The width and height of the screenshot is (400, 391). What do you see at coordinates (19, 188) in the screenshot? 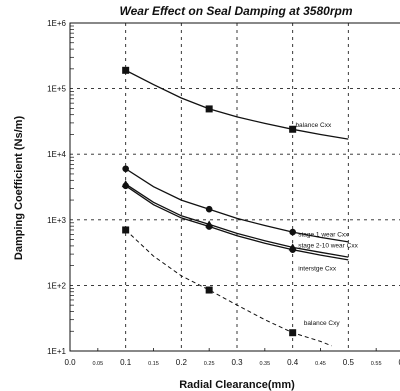
I see `y-axis-label: Damping Coefficient (Ns/m)` at bounding box center [19, 188].